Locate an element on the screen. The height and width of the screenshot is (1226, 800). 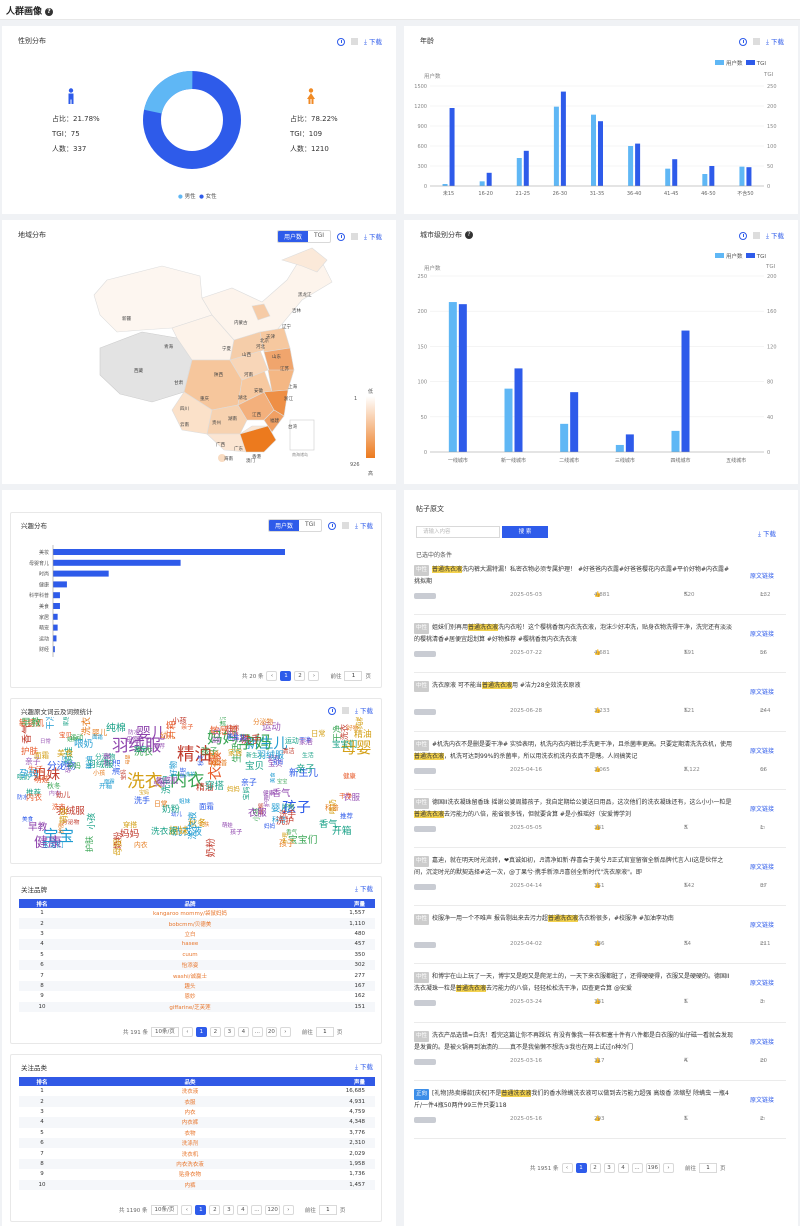
page-button: 196 is located at coordinates (652, 1168).